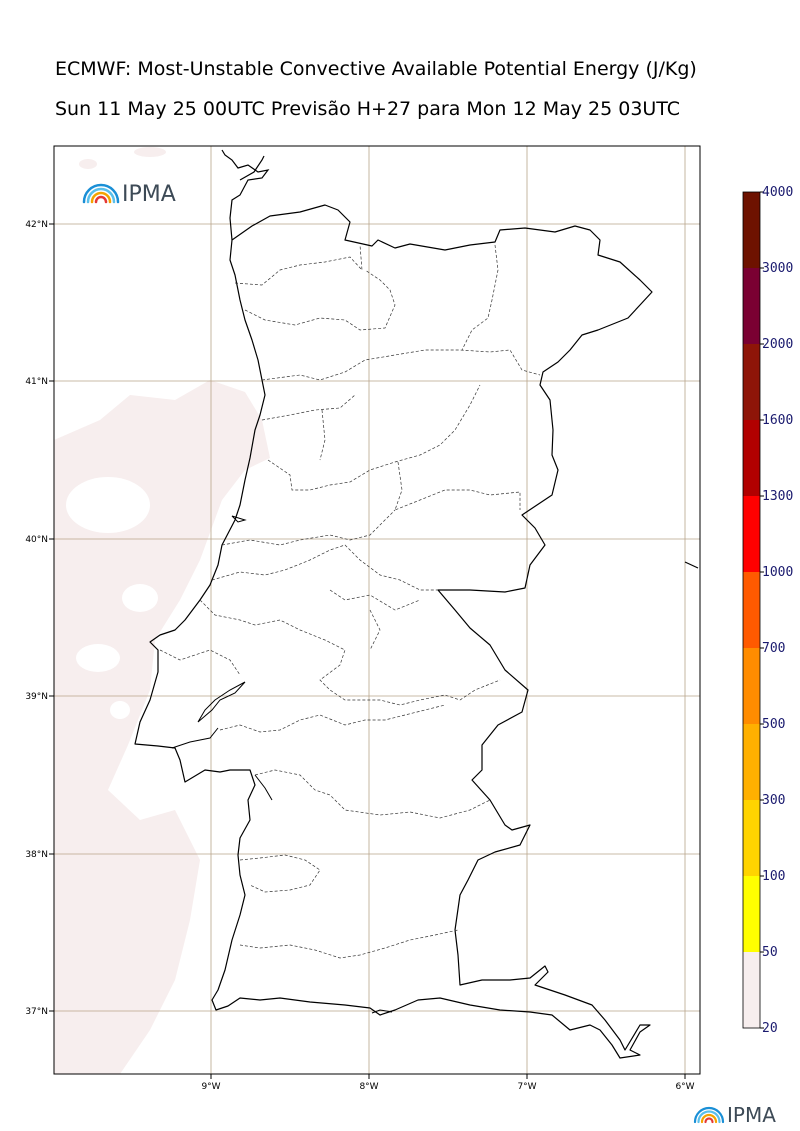 Image resolution: width=800 pixels, height=1131 pixels. What do you see at coordinates (777, 344) in the screenshot?
I see `colorbar-tick-label: 2000` at bounding box center [777, 344].